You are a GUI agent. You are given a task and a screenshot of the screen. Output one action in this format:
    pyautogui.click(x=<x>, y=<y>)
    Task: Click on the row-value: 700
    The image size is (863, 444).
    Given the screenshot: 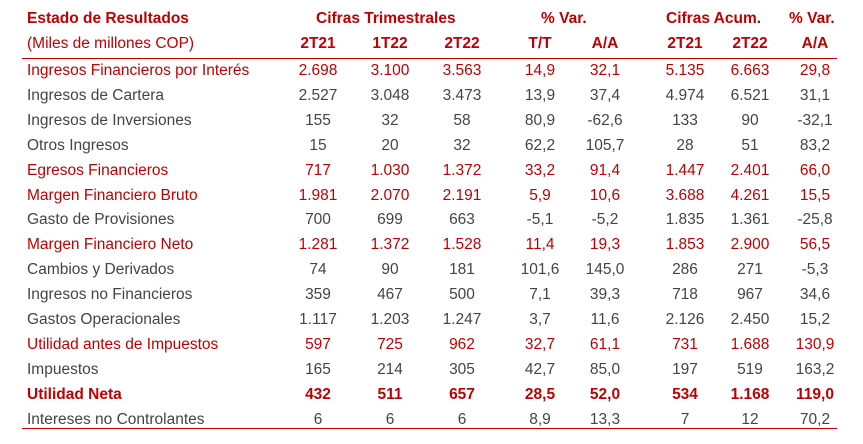 What is the action you would take?
    pyautogui.click(x=318, y=220)
    